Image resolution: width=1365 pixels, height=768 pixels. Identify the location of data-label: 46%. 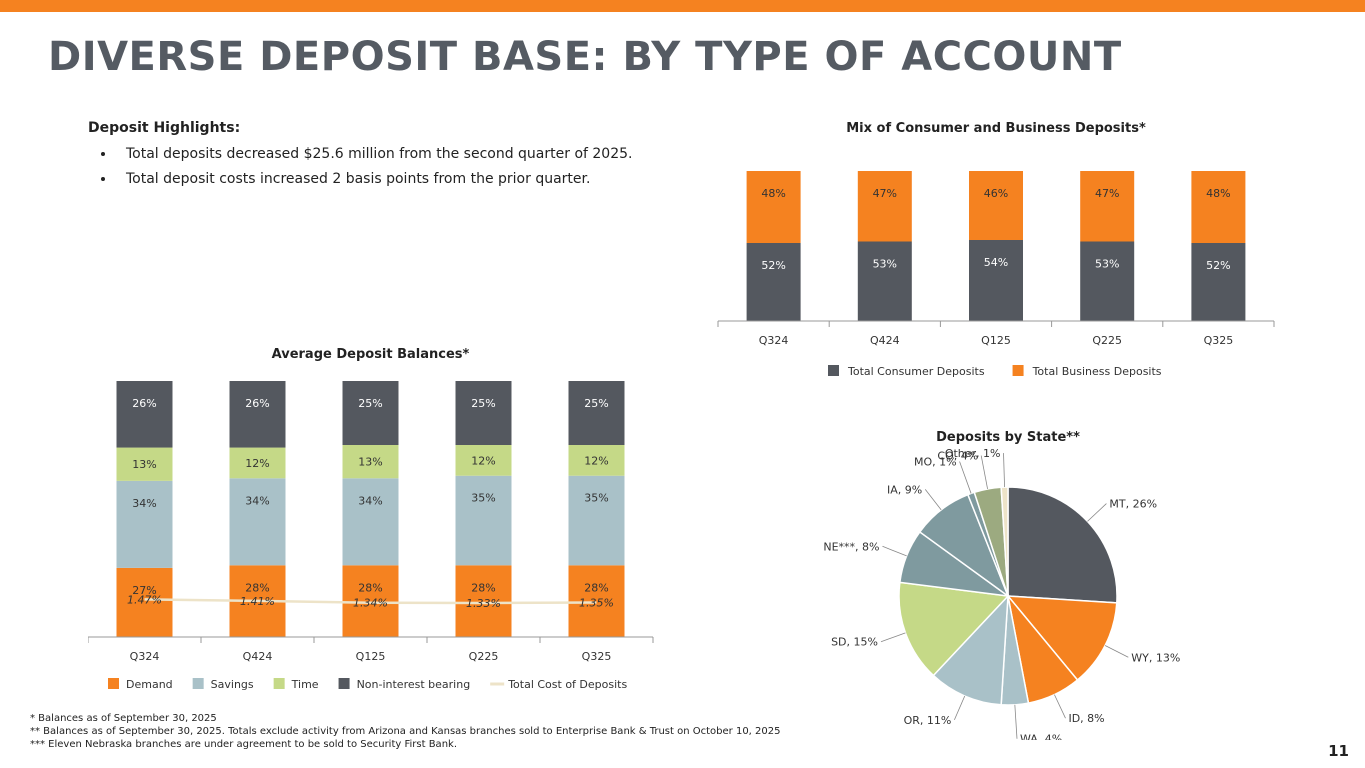
(996, 193).